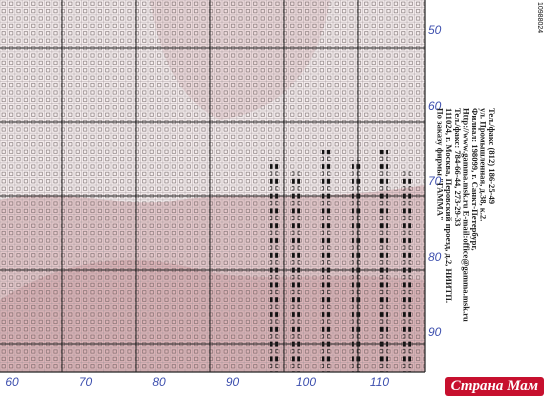 The height and width of the screenshot is (400, 550). Describe the element at coordinates (159, 382) in the screenshot. I see `column-number: 80` at that location.